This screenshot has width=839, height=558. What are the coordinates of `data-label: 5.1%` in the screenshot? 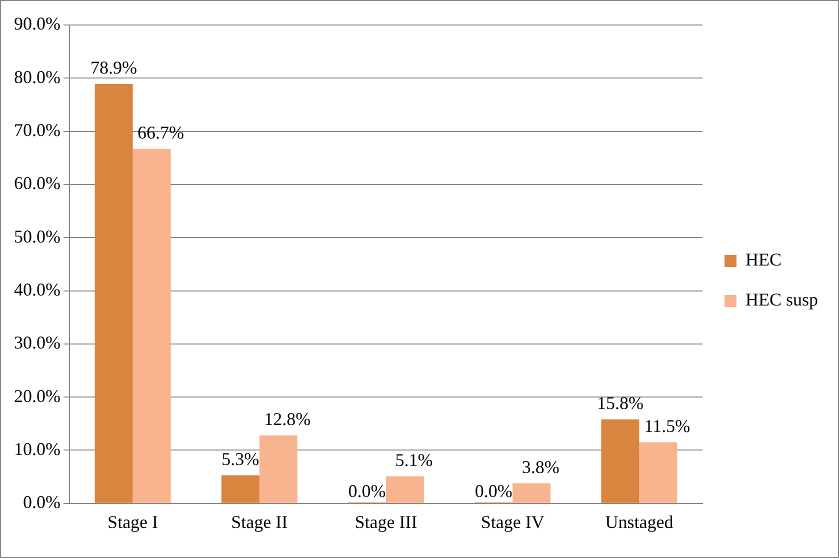 It's located at (414, 460).